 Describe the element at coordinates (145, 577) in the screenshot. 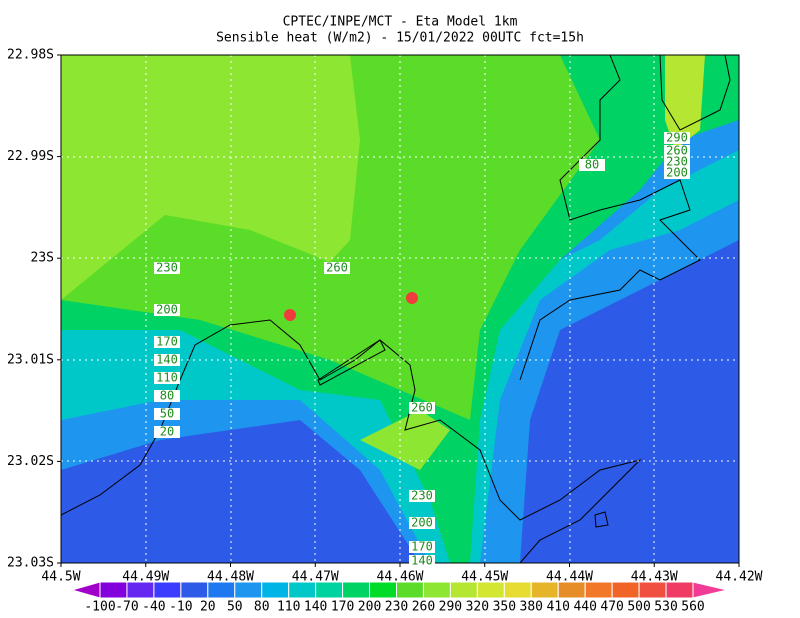

I see `x-tick-label: 44.49W` at that location.